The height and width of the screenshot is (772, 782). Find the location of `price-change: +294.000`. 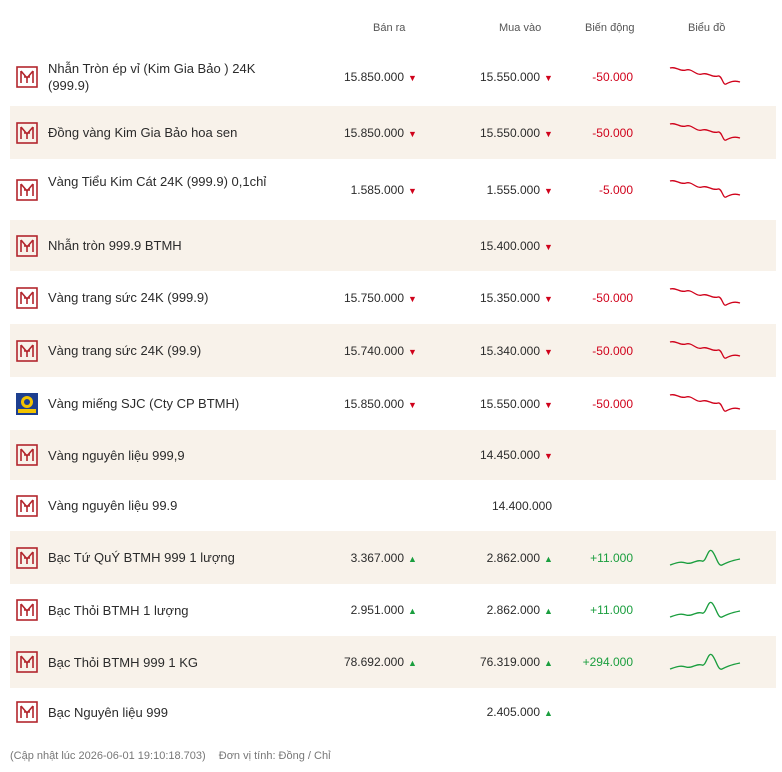

price-change: +294.000 is located at coordinates (607, 662).